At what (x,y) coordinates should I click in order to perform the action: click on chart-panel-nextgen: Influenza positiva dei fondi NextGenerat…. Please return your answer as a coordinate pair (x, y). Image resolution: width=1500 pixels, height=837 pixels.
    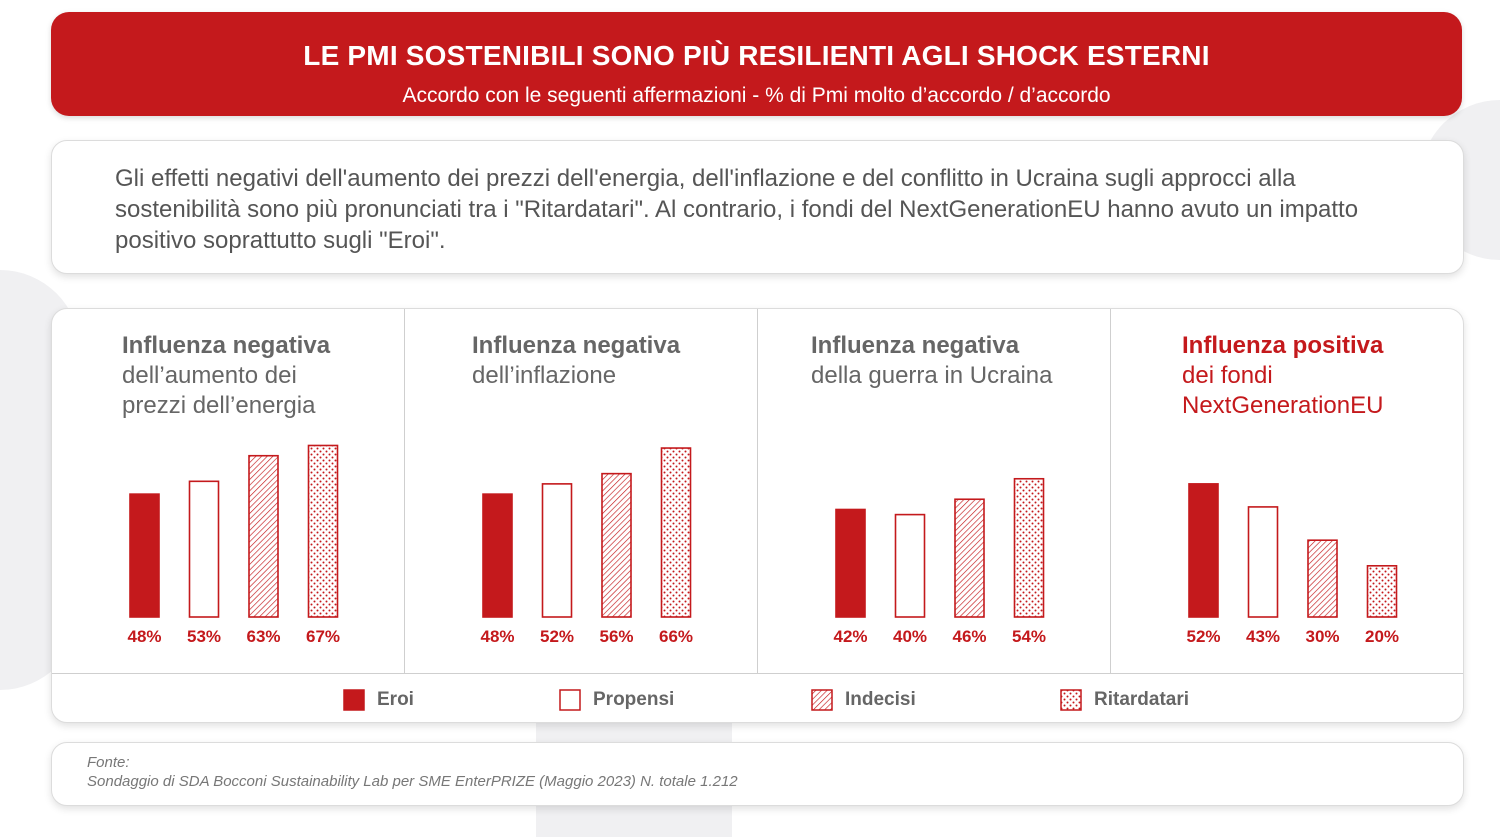
    Looking at the image, I should click on (1287, 491).